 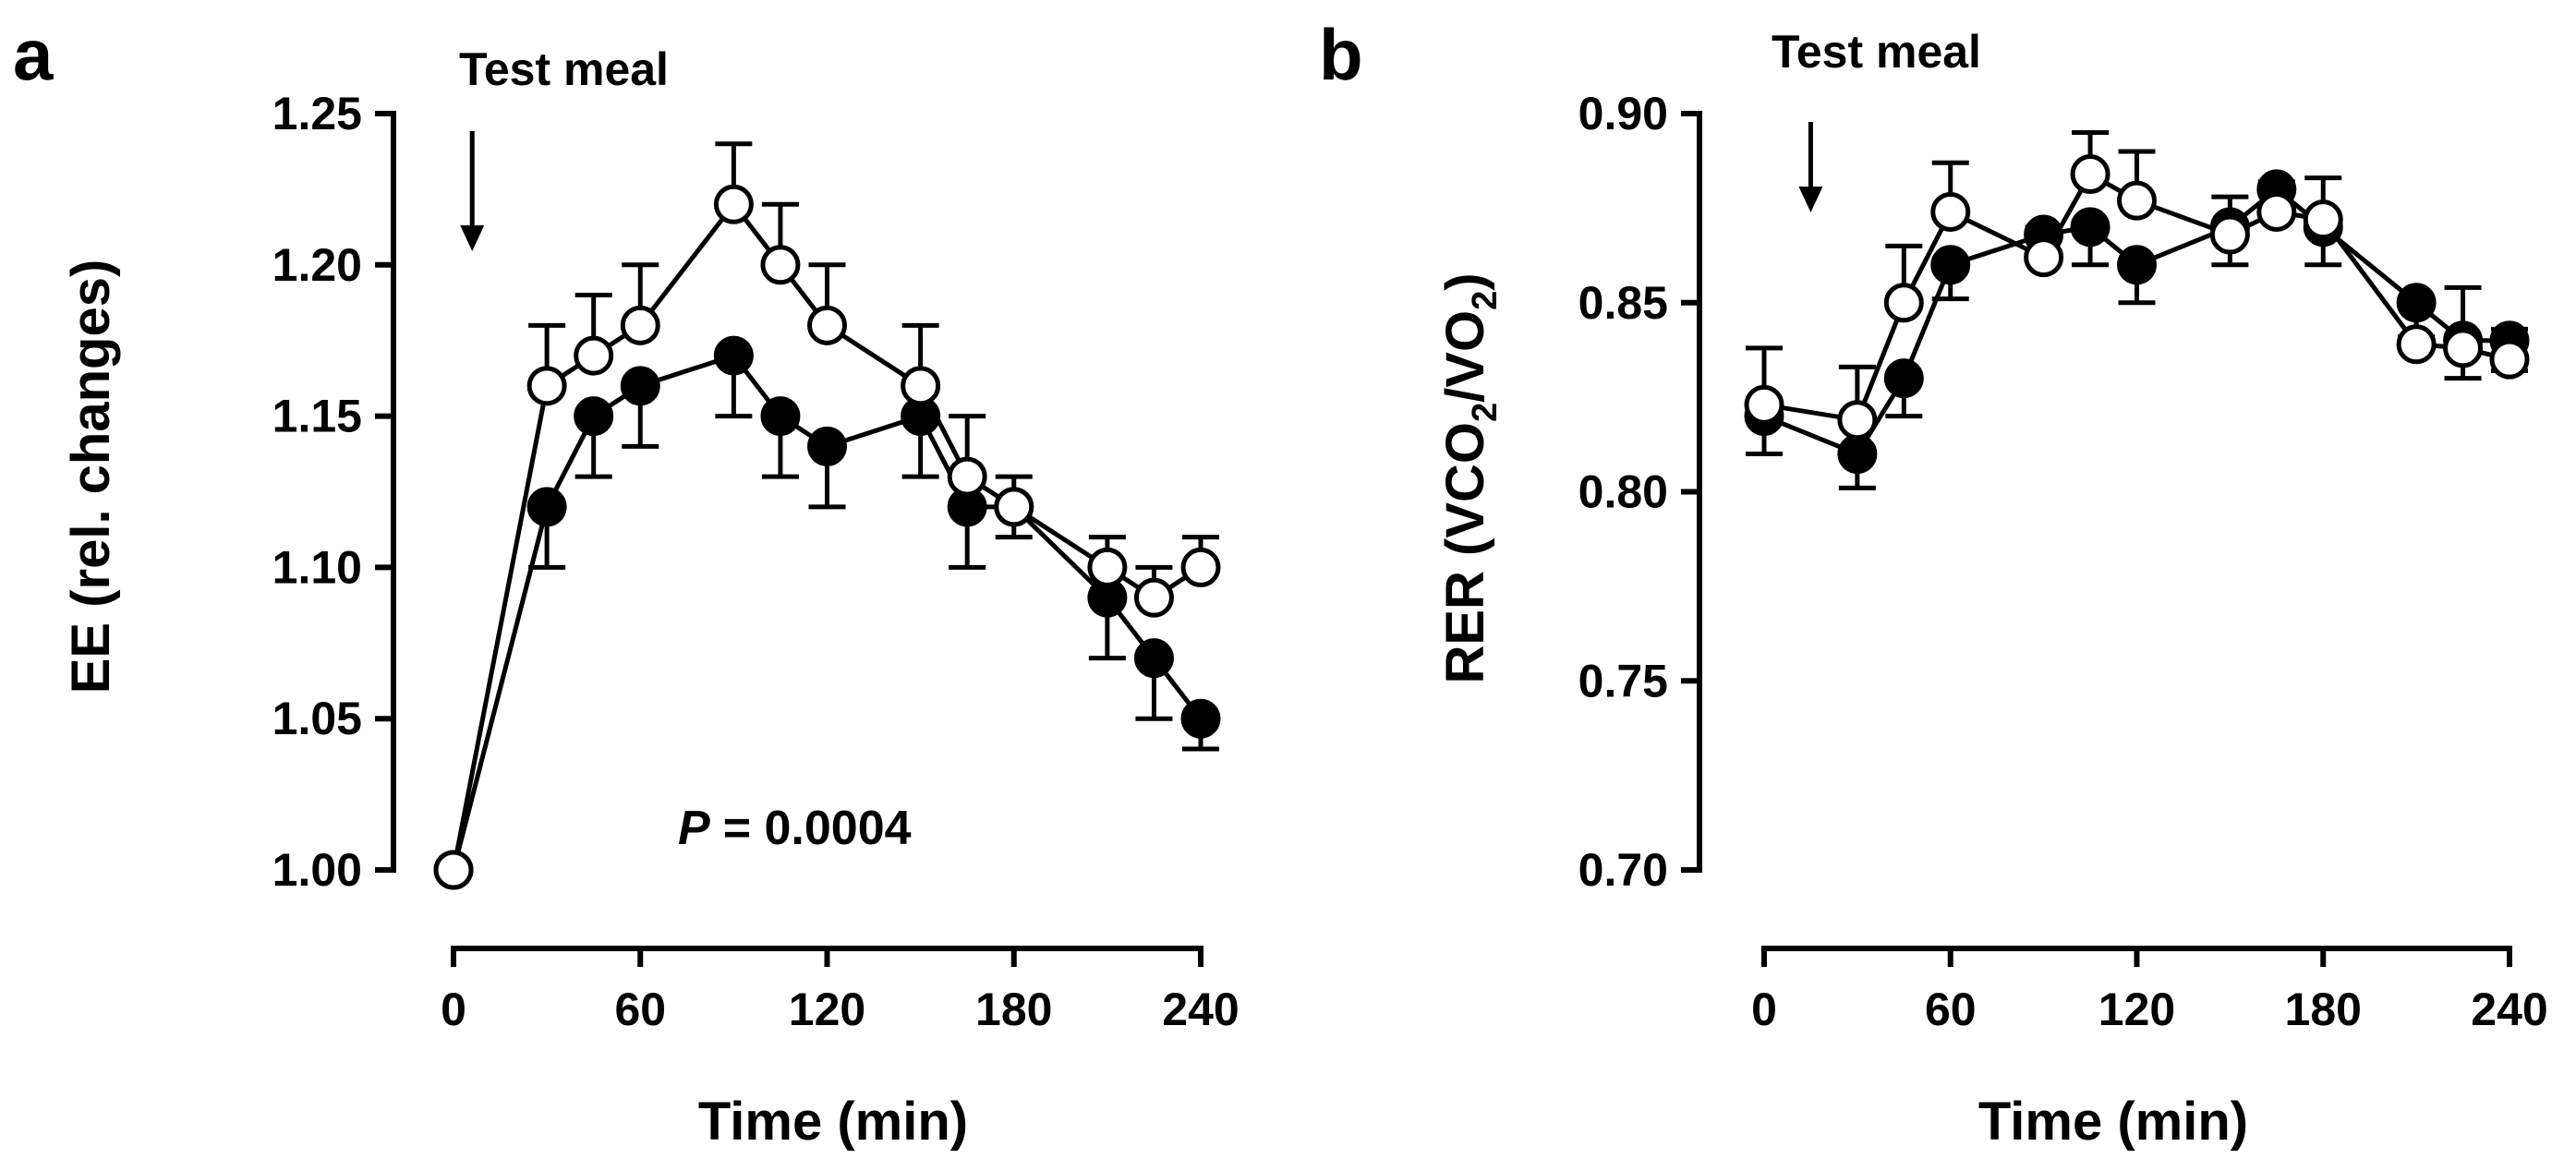 I want to click on panel-a-y-tick-label: 1.20, so click(x=317, y=265).